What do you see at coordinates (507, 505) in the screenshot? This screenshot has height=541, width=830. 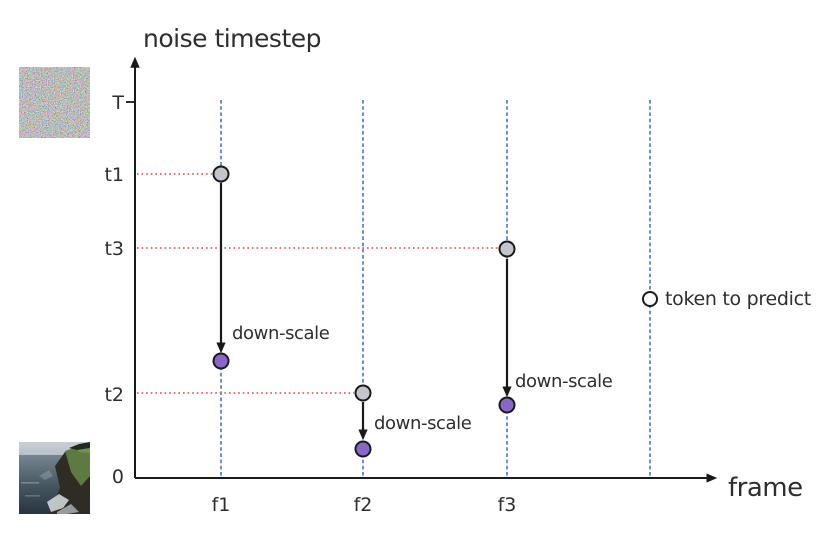 I see `x-tick-f3: f3` at bounding box center [507, 505].